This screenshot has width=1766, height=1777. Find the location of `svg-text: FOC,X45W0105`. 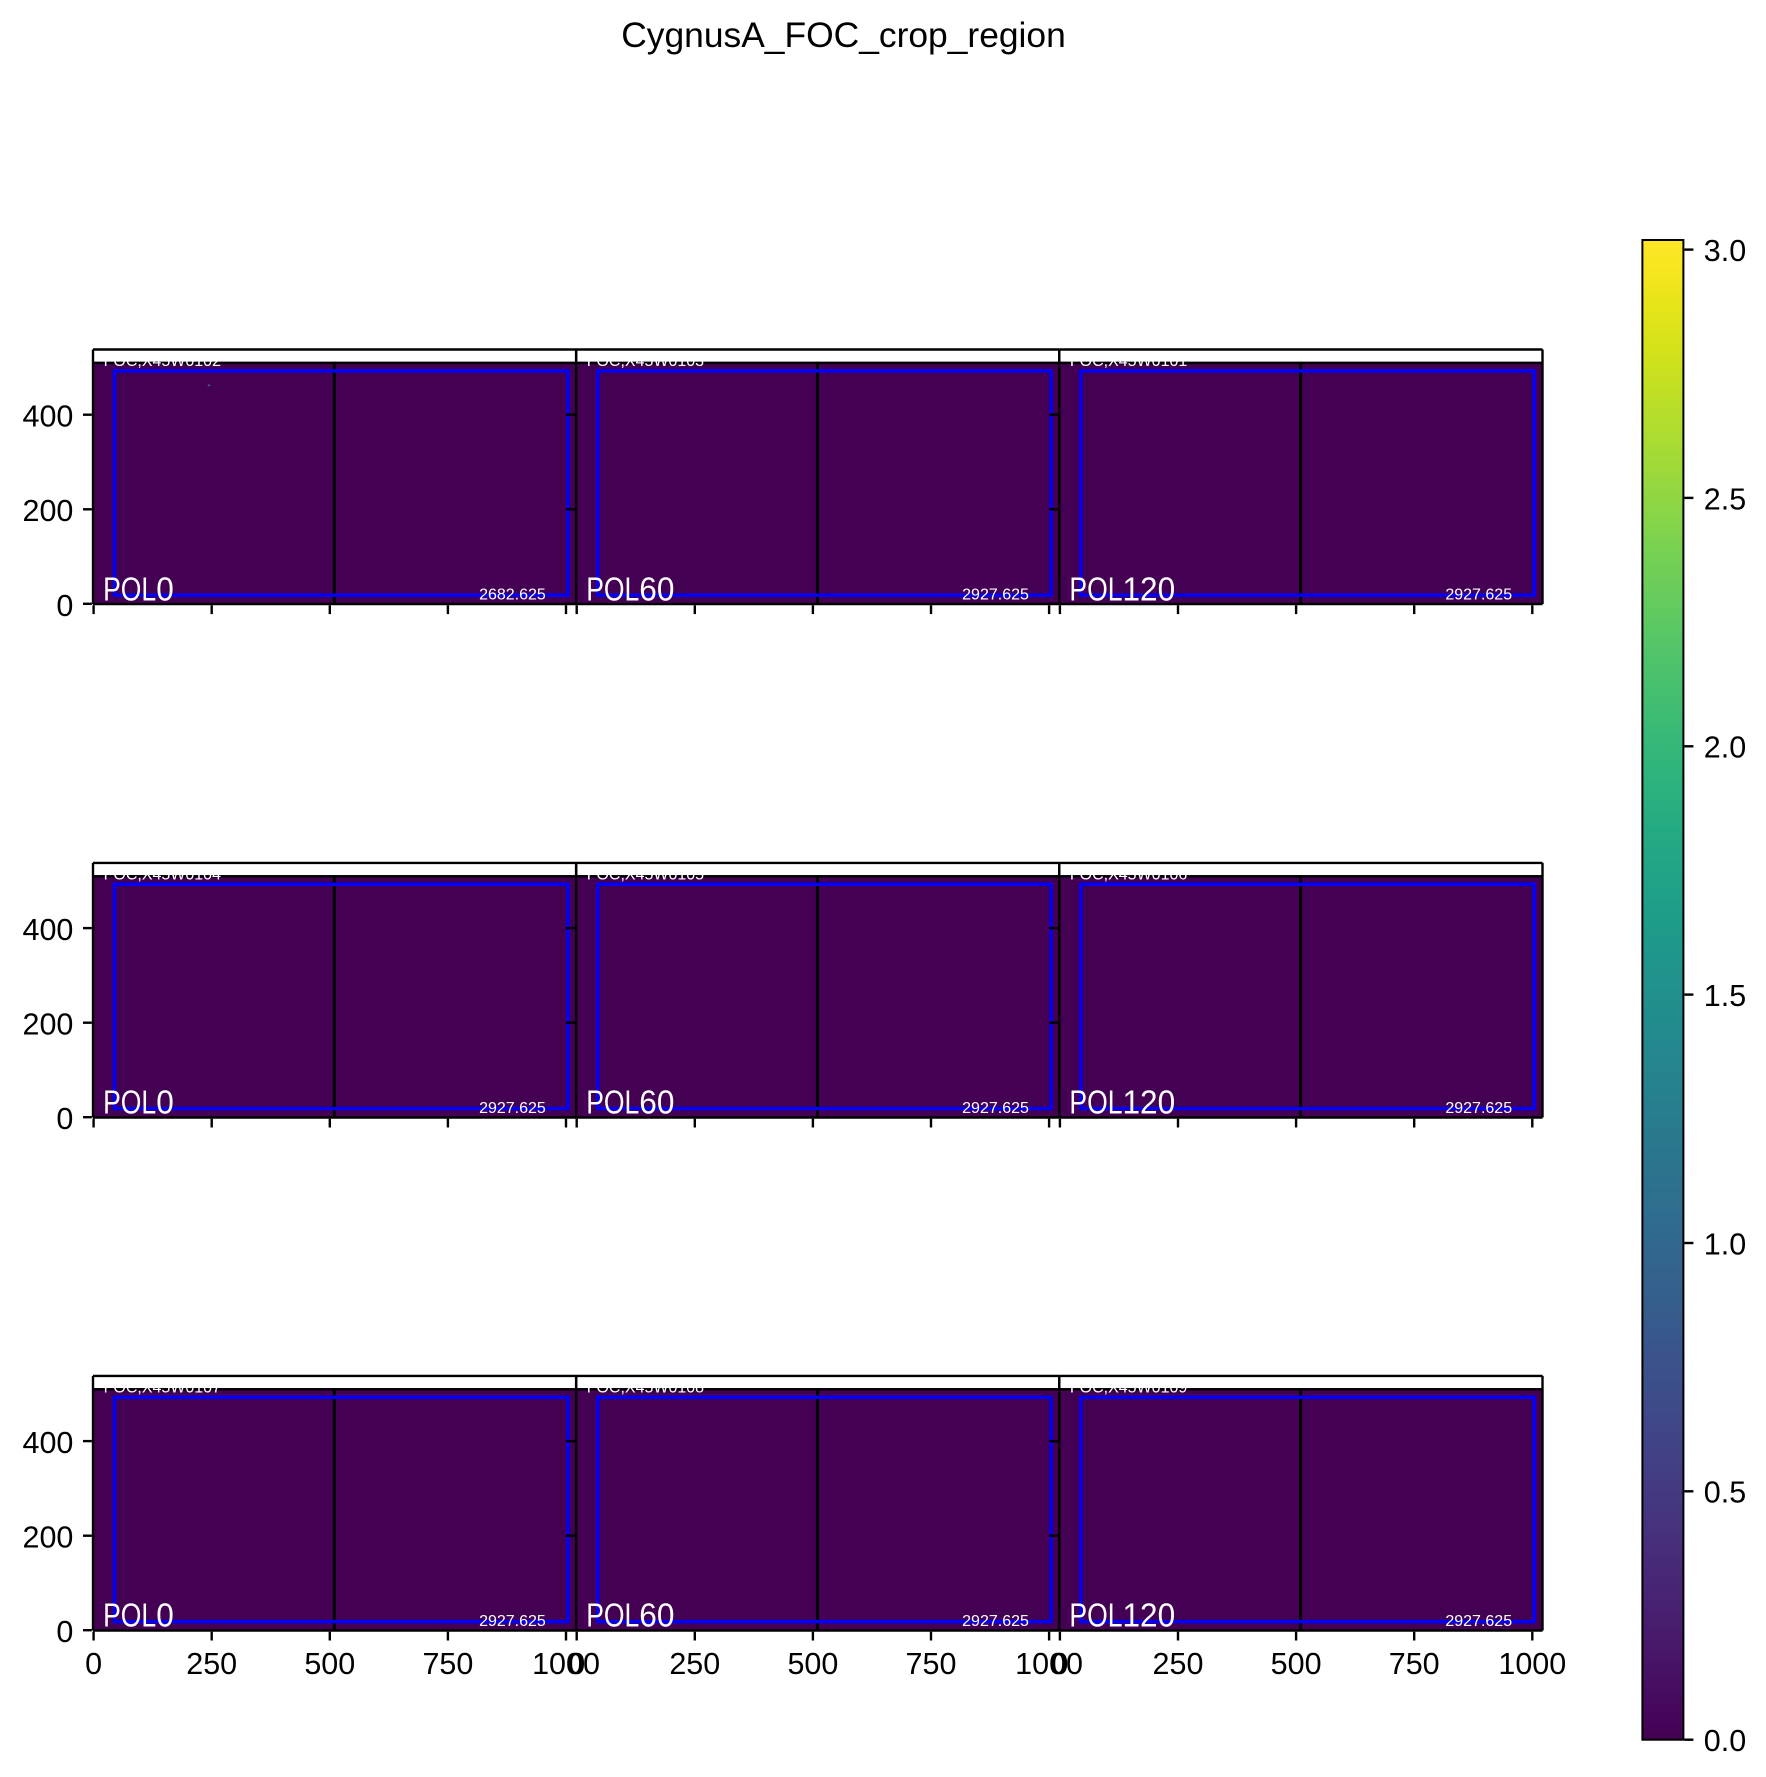

svg-text: FOC,X45W0105 is located at coordinates (645, 874).